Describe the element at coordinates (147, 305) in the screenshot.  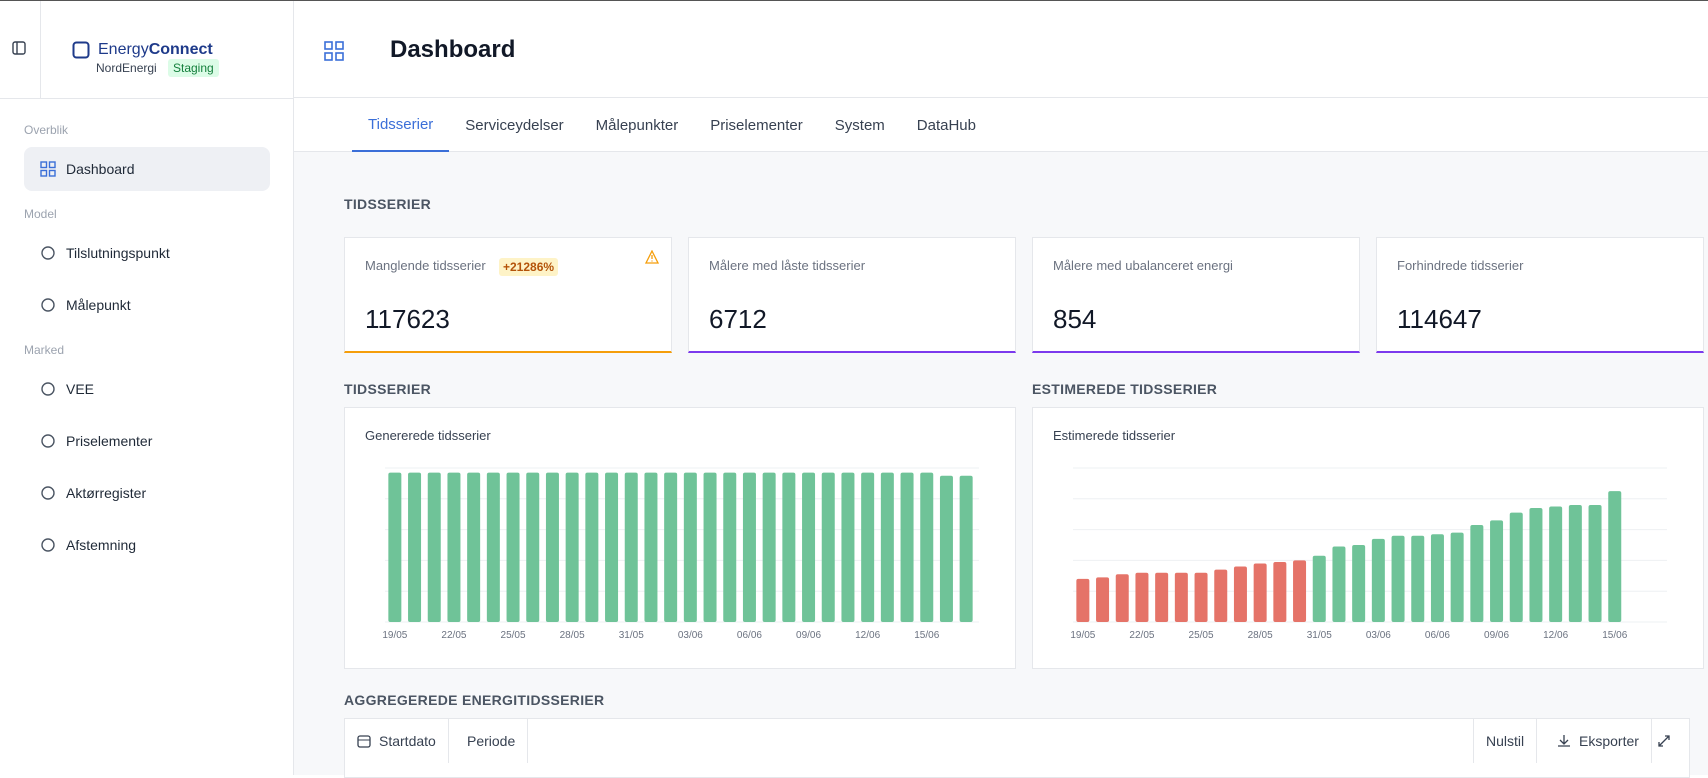
I see `nav-item: Målepunkt` at that location.